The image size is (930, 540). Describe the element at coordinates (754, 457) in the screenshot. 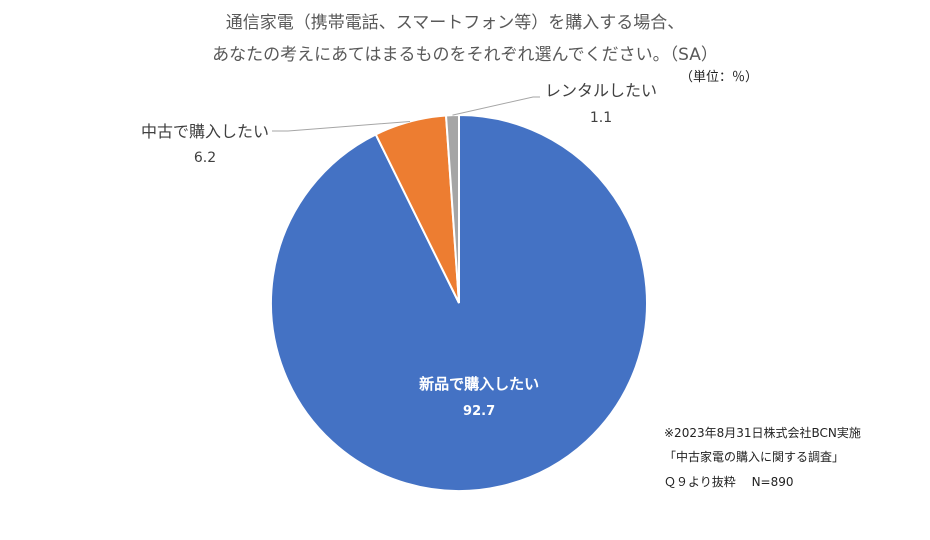

I see `survey-name-note: 「中古家電の購入に関する調査」` at that location.